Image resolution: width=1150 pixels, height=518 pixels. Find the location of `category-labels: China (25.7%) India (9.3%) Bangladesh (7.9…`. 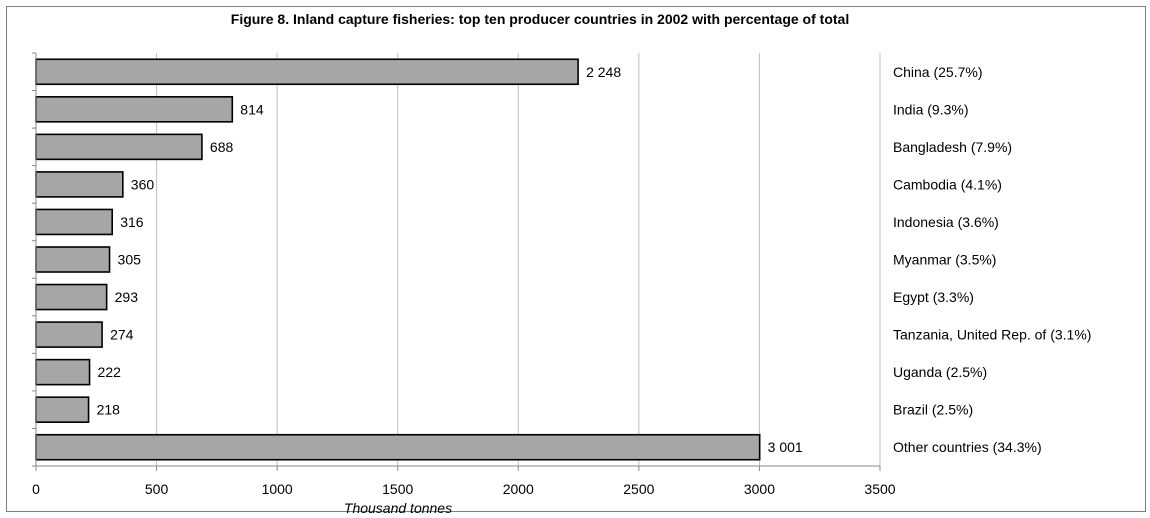

category-labels: China (25.7%) India (9.3%) Bangladesh (7.9… is located at coordinates (992, 259).